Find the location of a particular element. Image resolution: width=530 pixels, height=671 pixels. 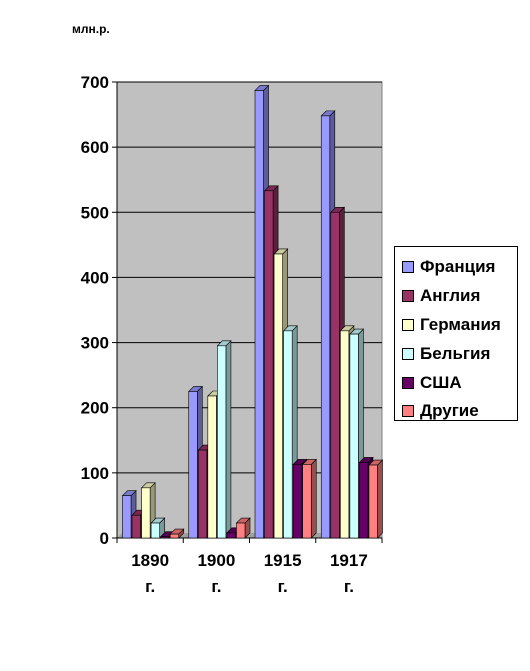

x-tick-label: 1900 г. is located at coordinates (216, 573).